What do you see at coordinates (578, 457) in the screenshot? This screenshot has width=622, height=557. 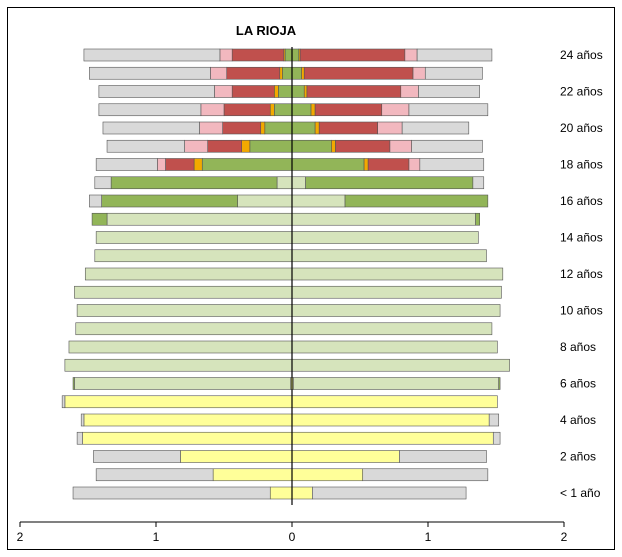 I see `y-tick-label: 2 años` at bounding box center [578, 457].